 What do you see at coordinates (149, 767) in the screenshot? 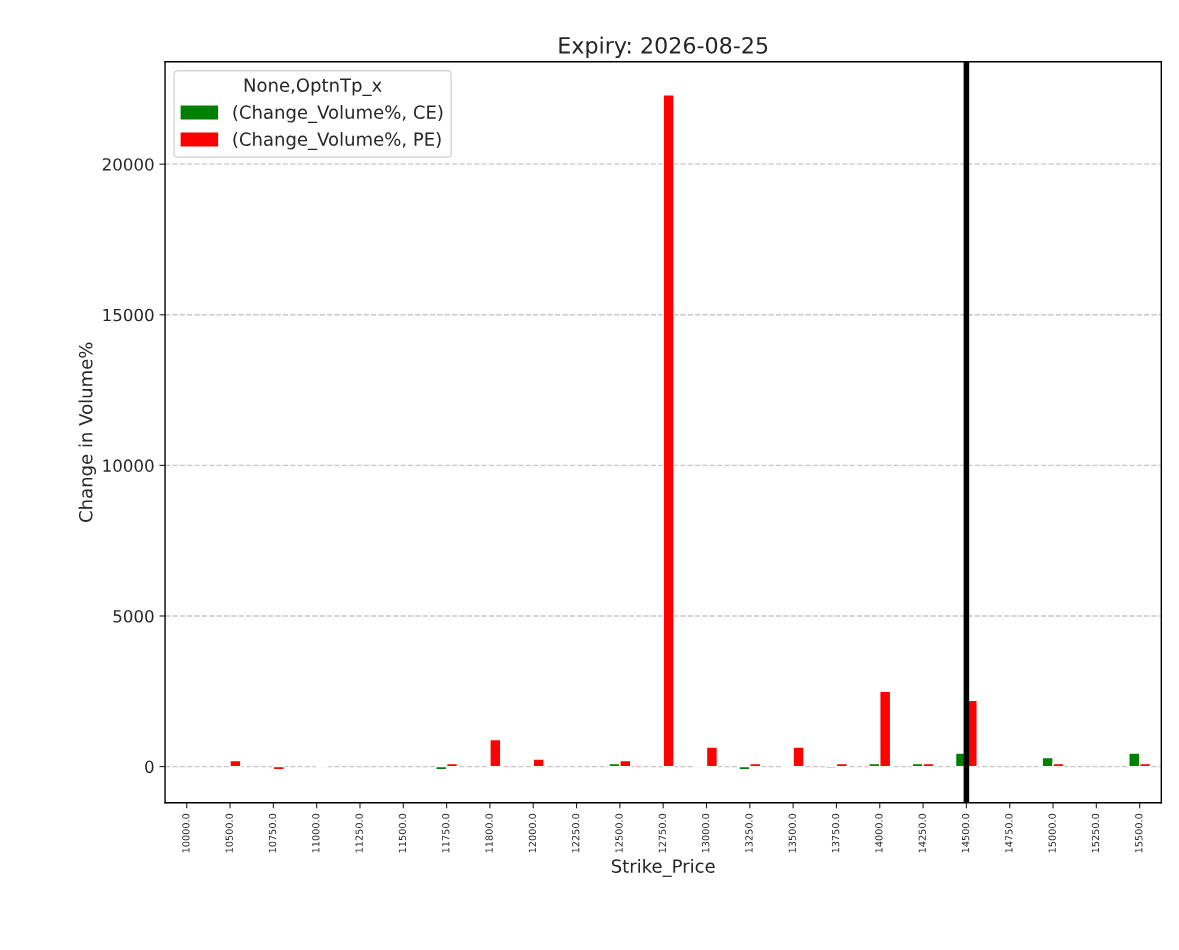
I see `y-tick-label: 0` at bounding box center [149, 767].